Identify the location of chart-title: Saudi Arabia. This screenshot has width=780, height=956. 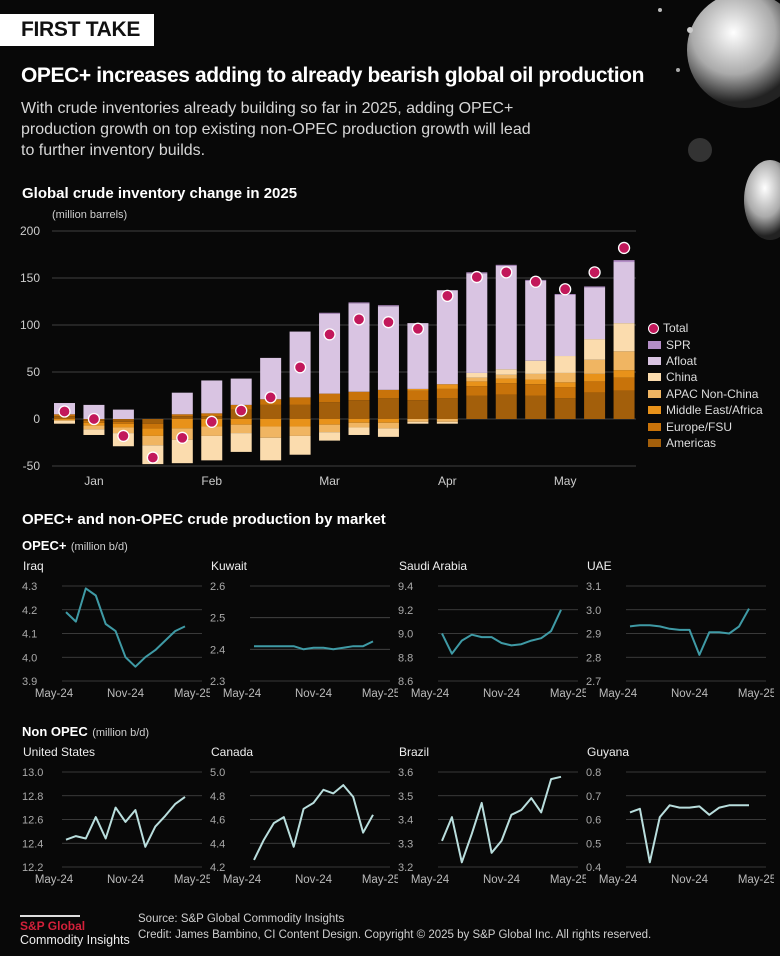
(433, 566).